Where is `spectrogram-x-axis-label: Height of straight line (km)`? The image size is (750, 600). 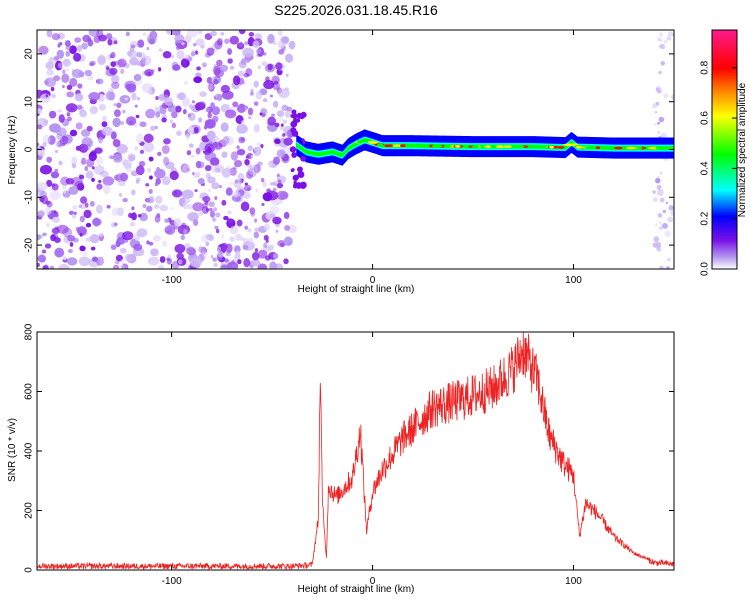 spectrogram-x-axis-label: Height of straight line (km) is located at coordinates (356, 289).